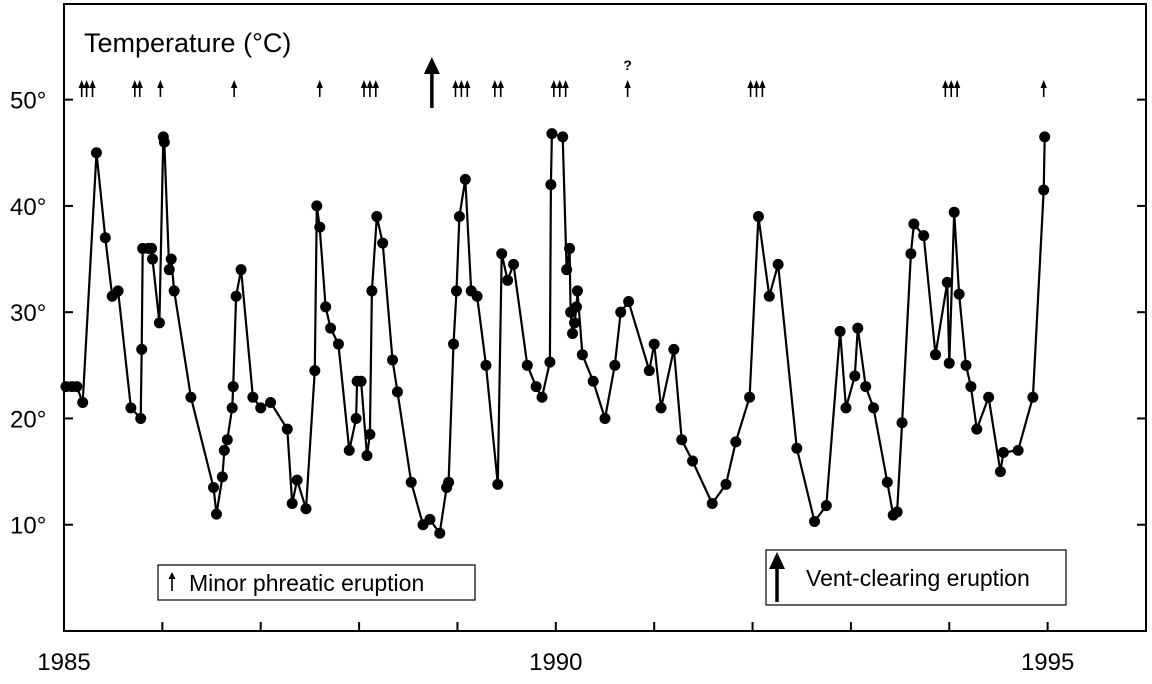 The width and height of the screenshot is (1152, 684). Describe the element at coordinates (316, 582) in the screenshot. I see `legend-minor-eruption: Minor phreatic eruption` at that location.